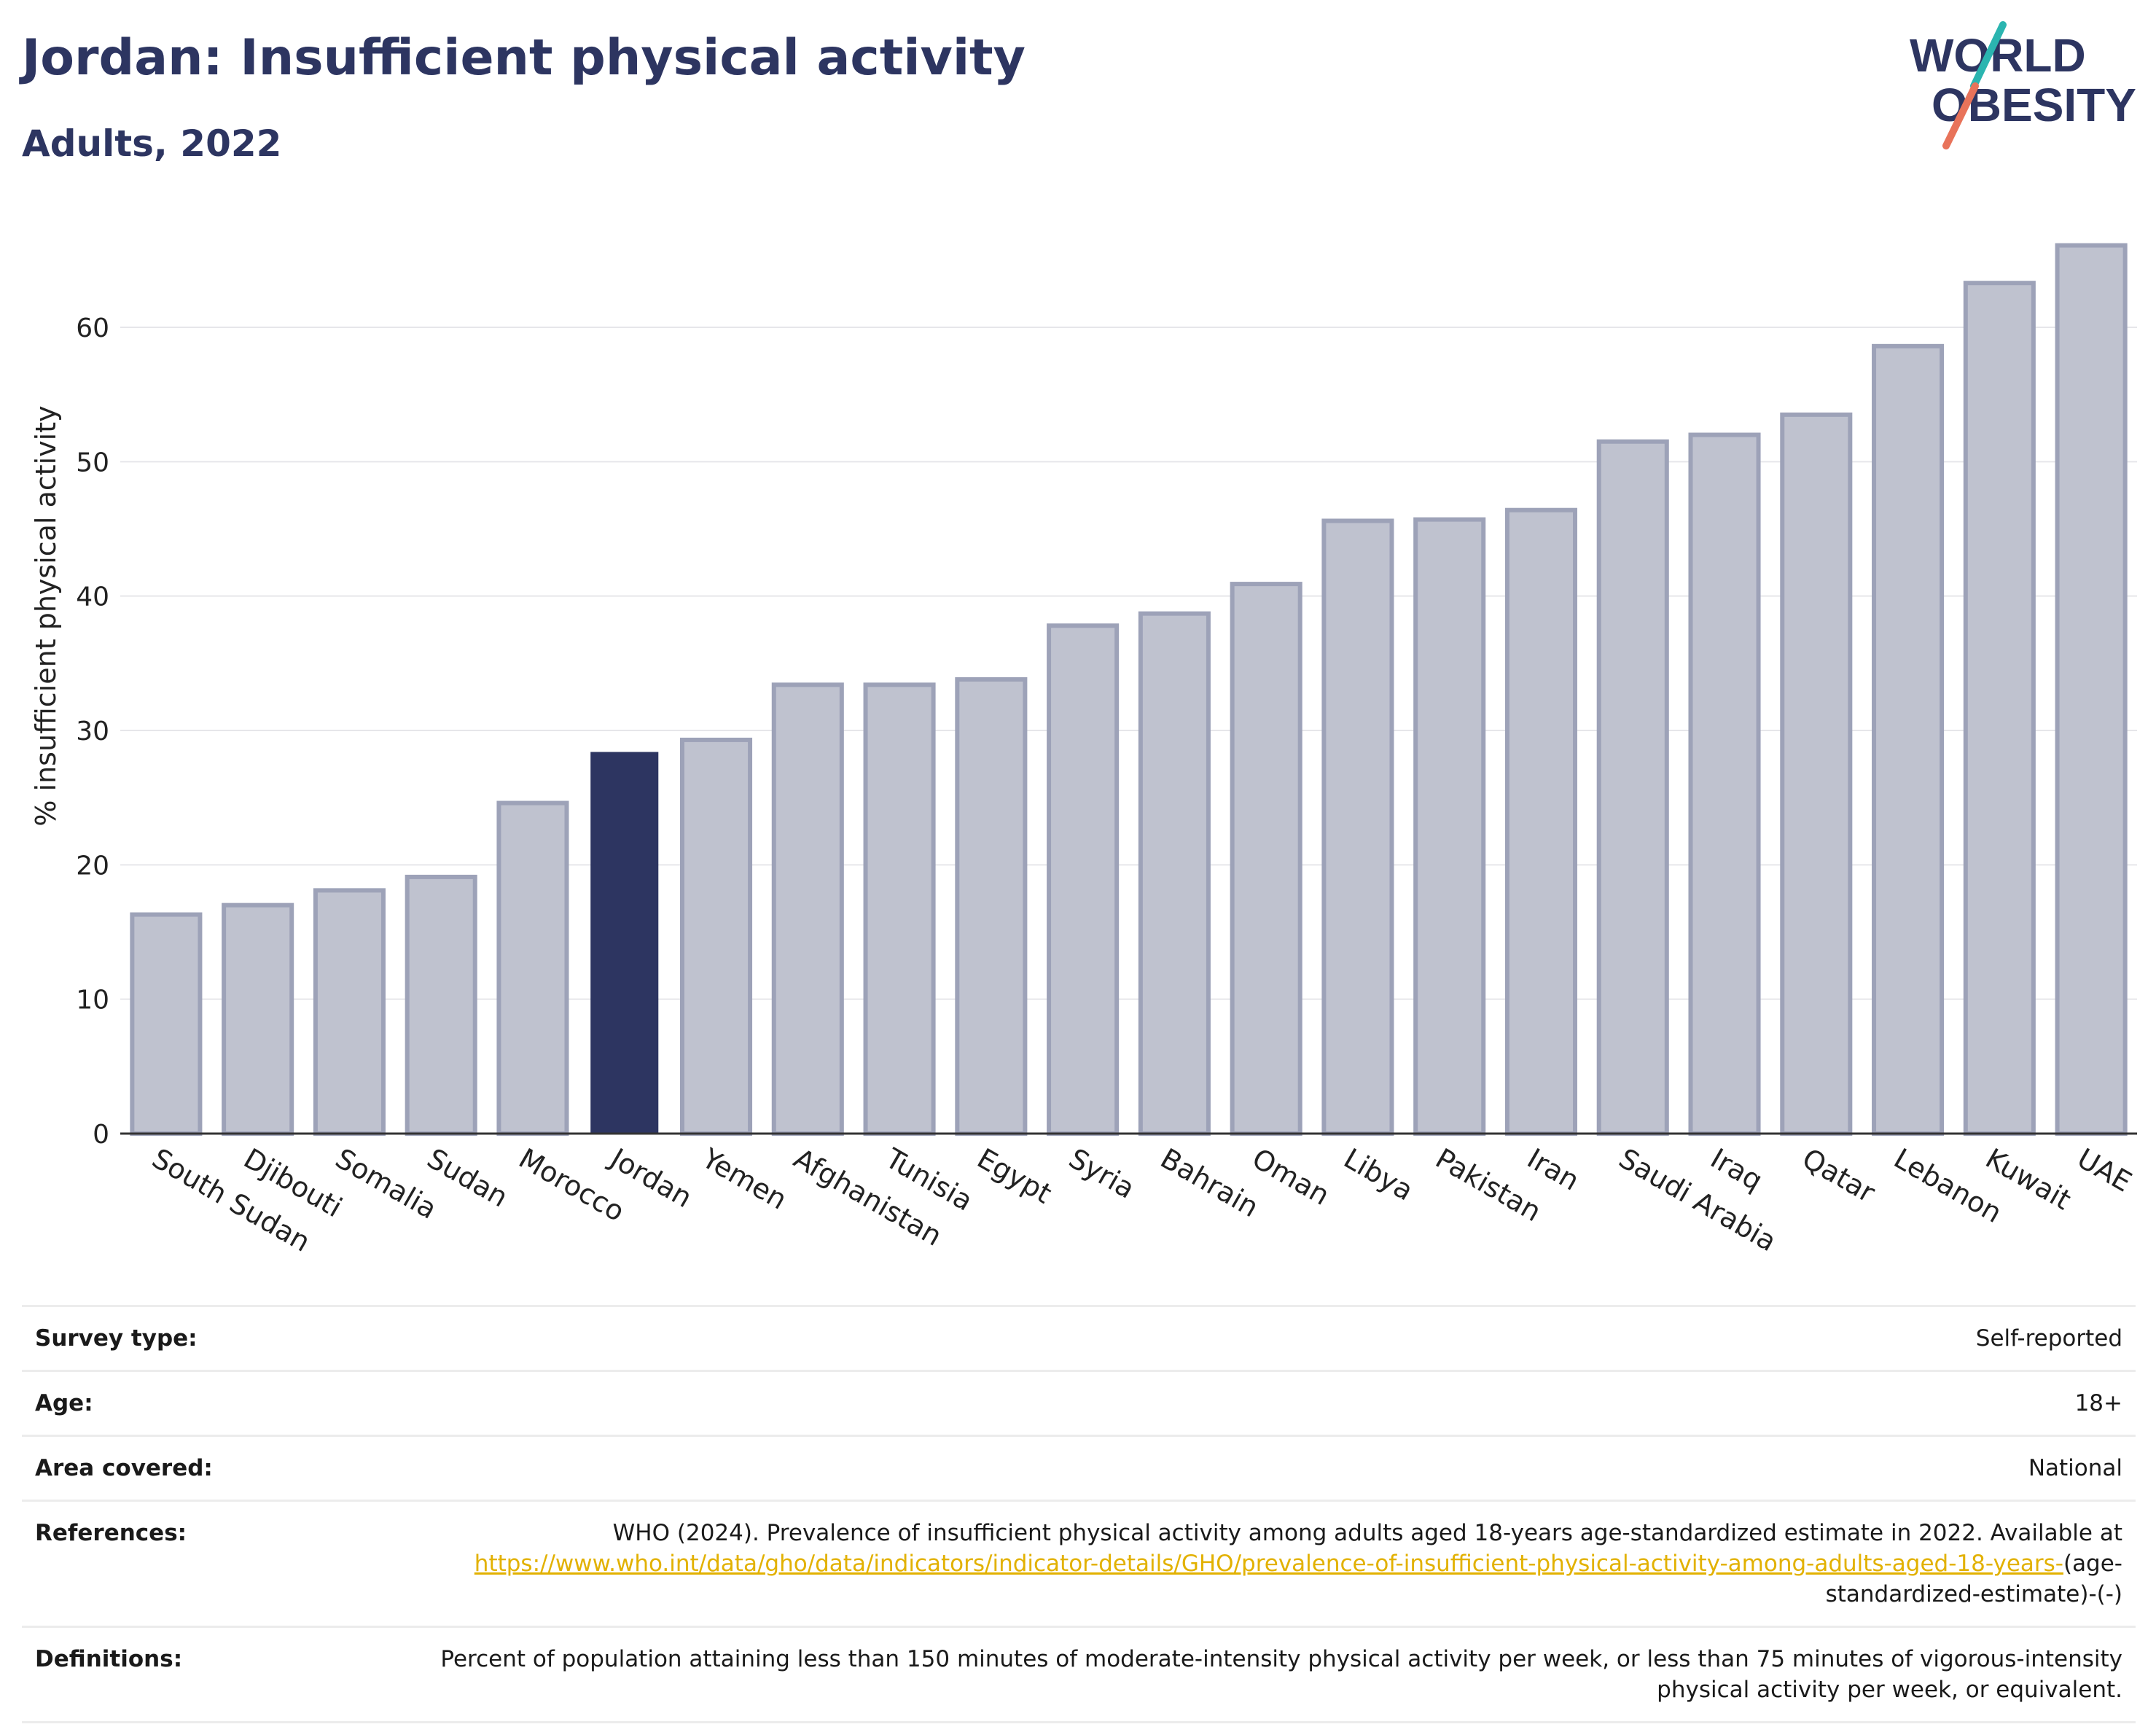 The height and width of the screenshot is (1735, 2156). What do you see at coordinates (1083, 879) in the screenshot?
I see `bar-syria` at bounding box center [1083, 879].